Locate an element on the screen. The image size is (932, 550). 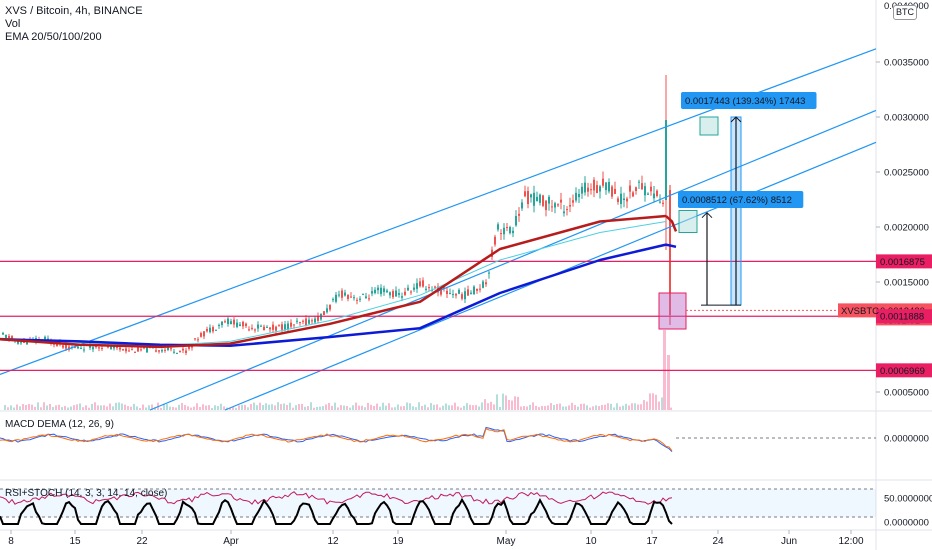
macd-label: MACD DEMA (12, 26, 9) is located at coordinates (59, 424).